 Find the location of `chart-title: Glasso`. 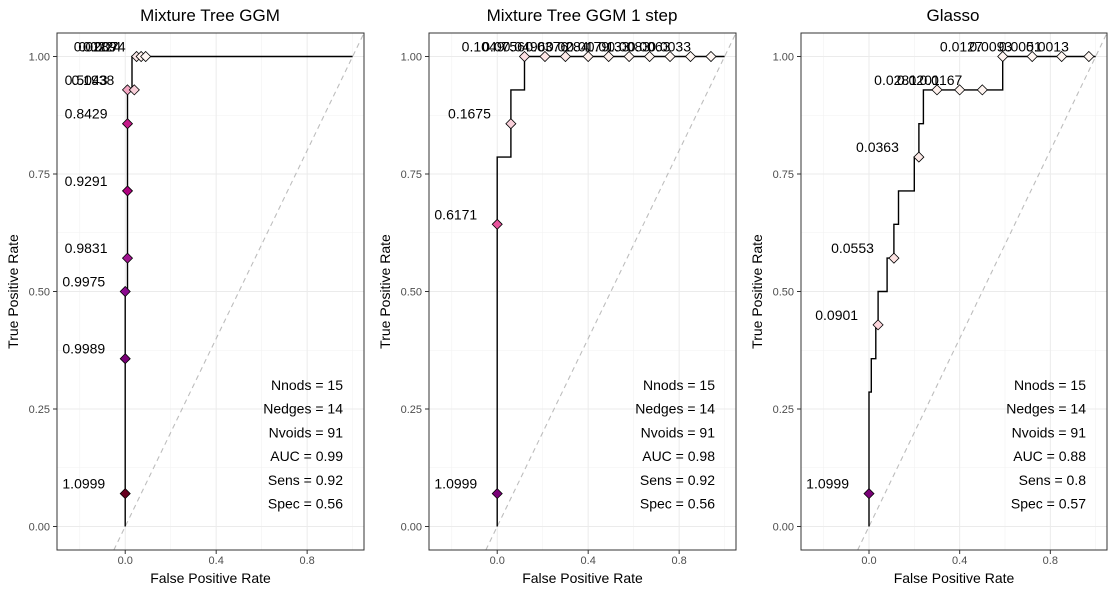

chart-title: Glasso is located at coordinates (953, 15).